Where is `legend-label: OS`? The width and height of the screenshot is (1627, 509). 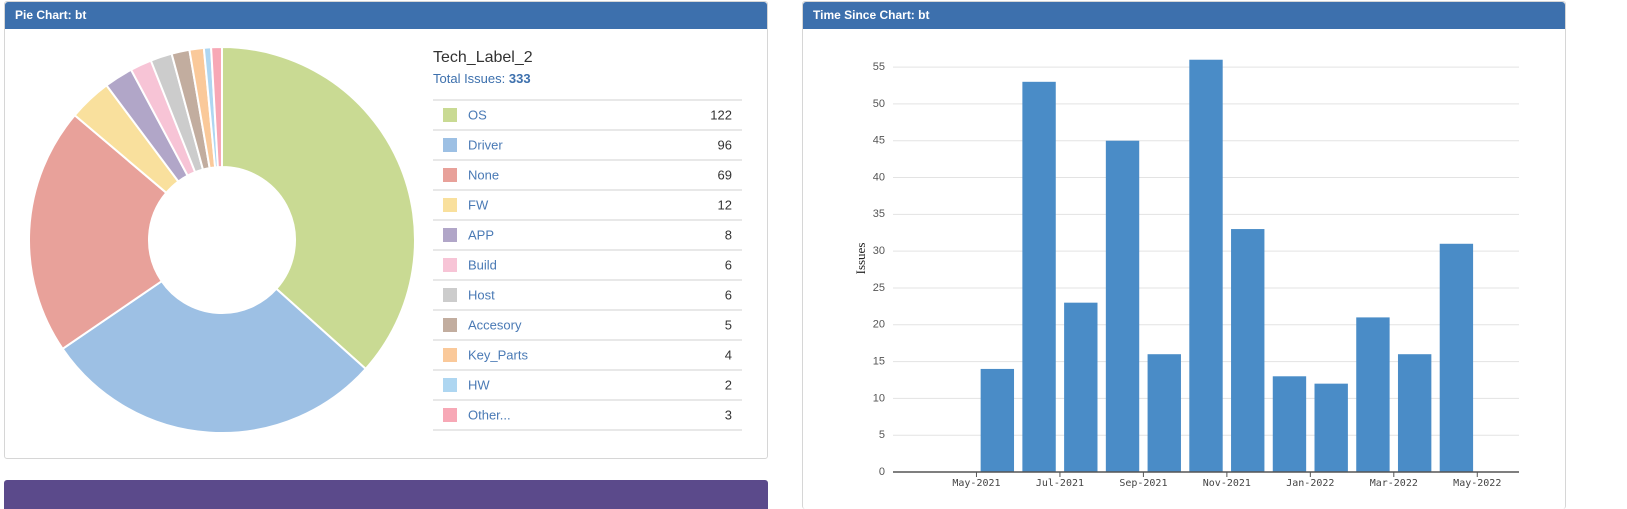 legend-label: OS is located at coordinates (477, 114).